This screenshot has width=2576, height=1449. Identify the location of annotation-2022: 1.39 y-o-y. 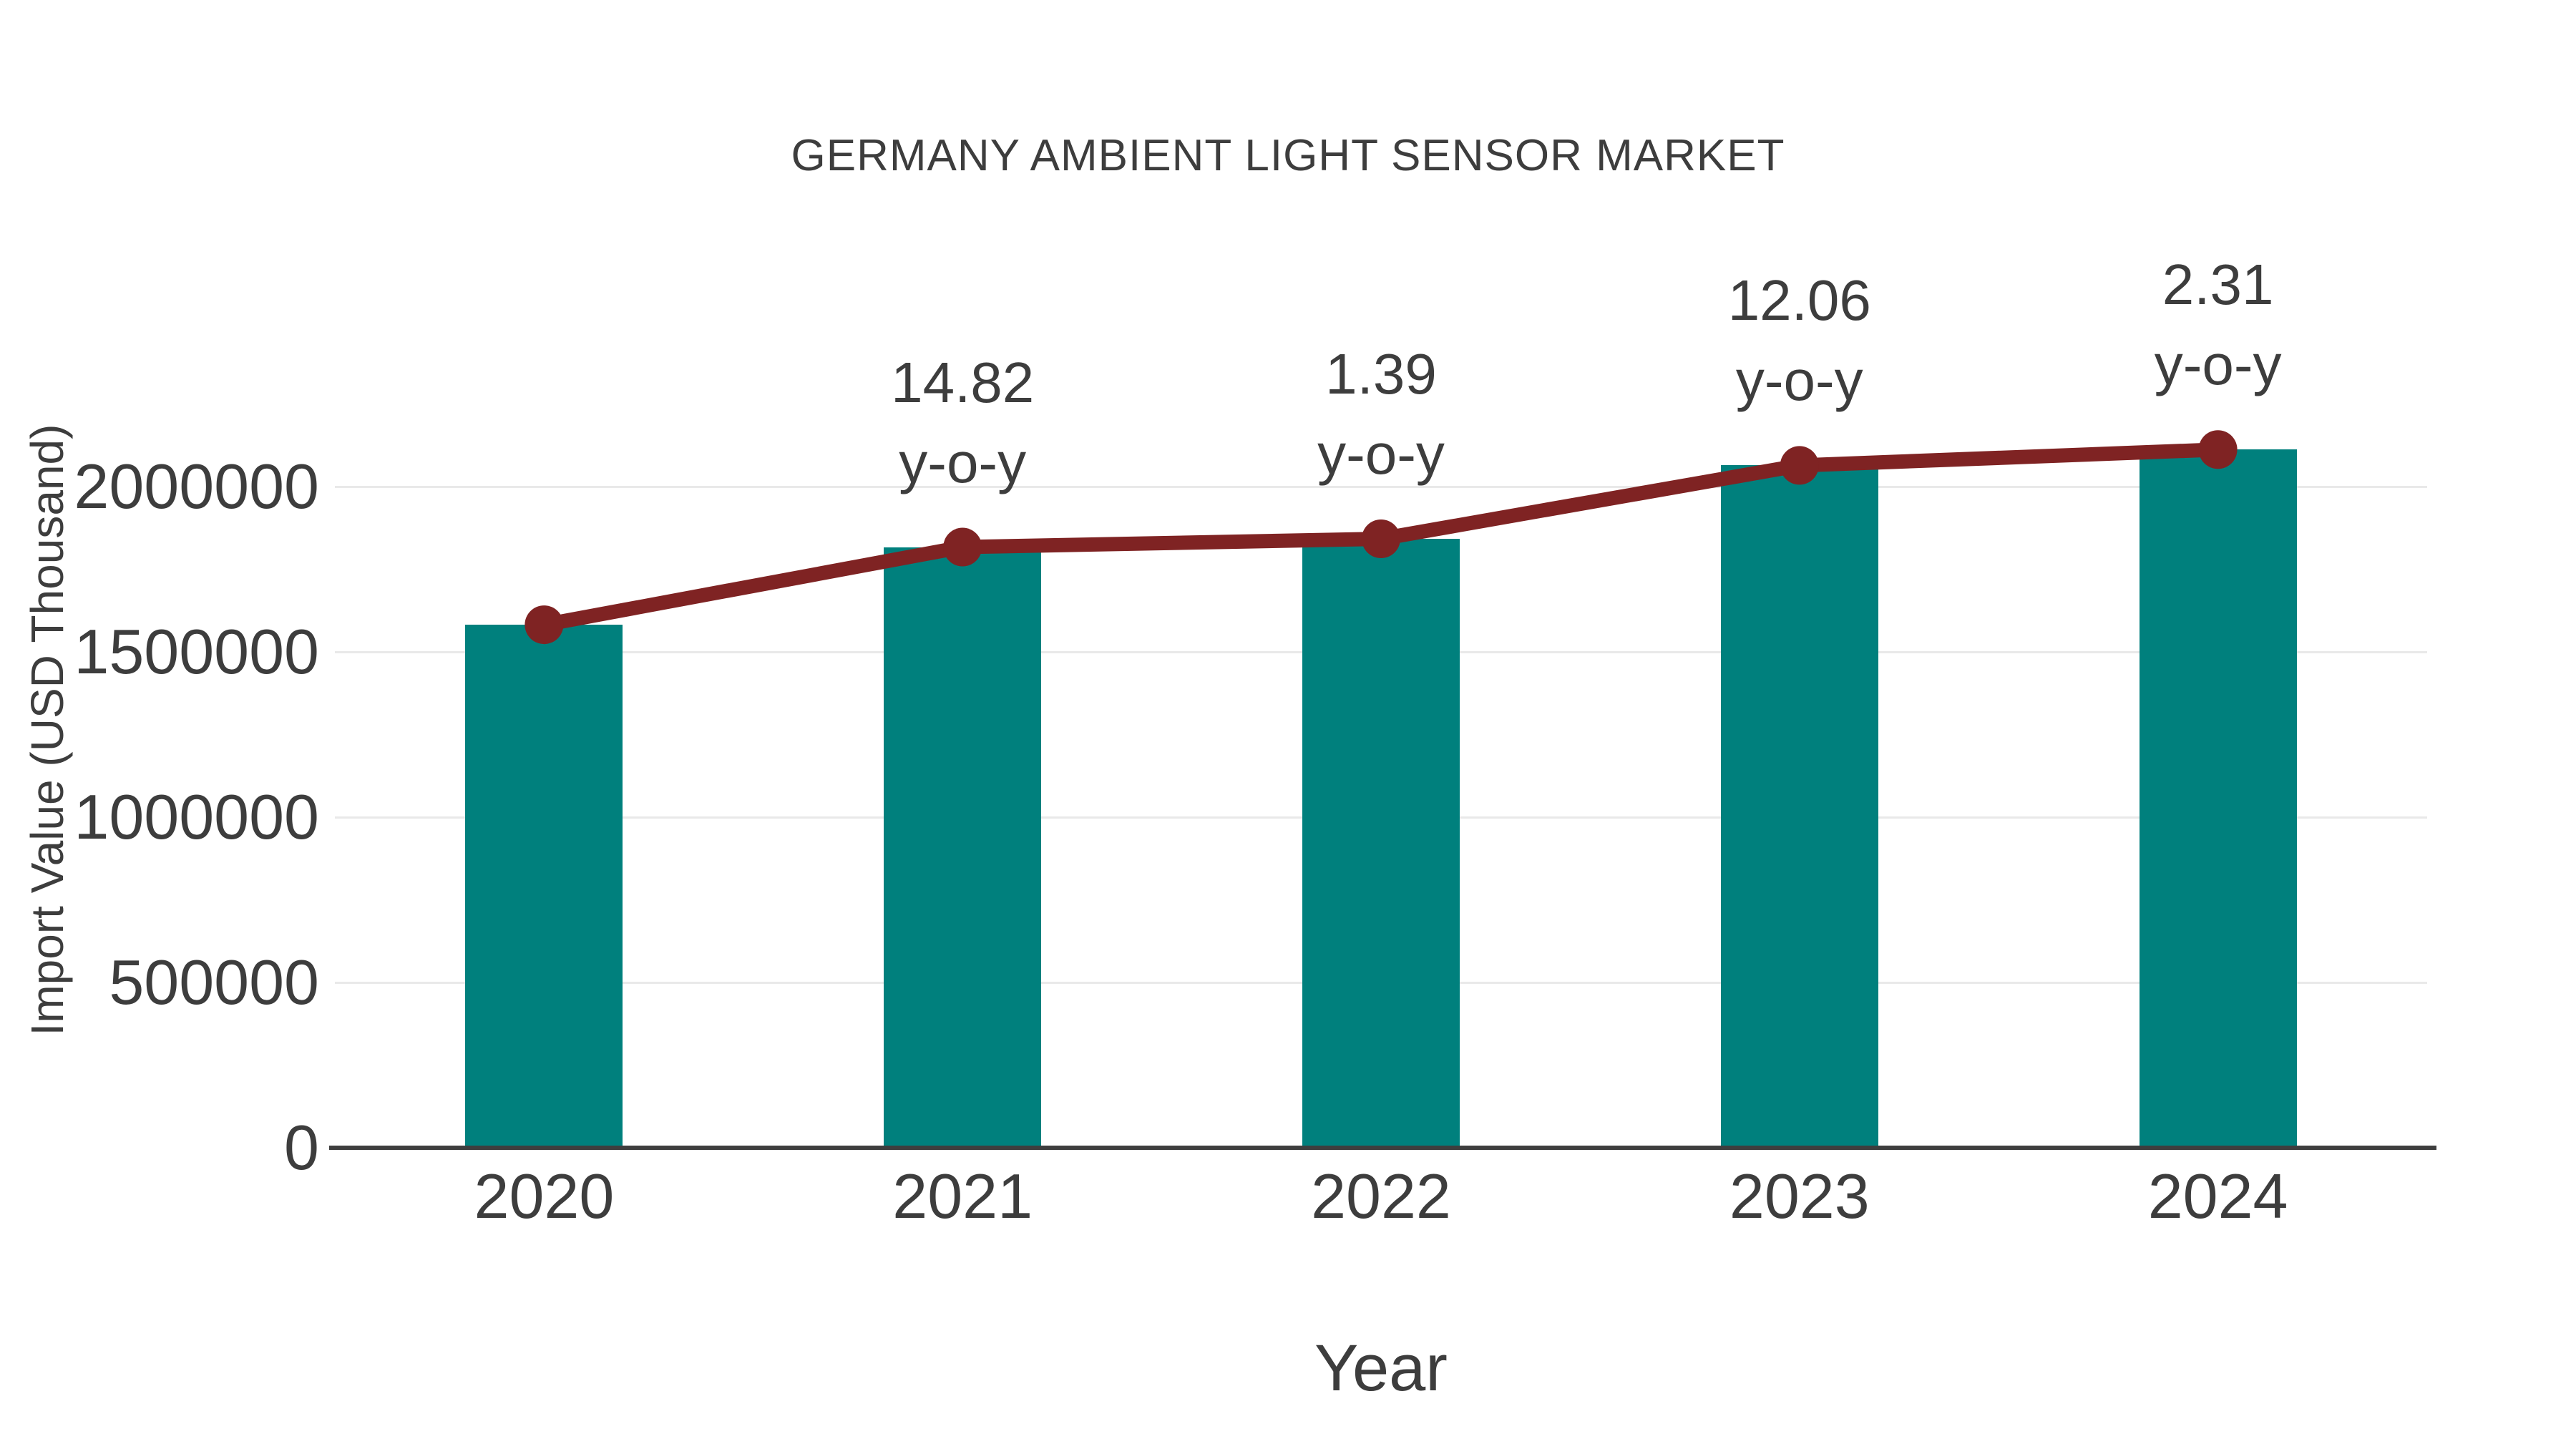
(1381, 414).